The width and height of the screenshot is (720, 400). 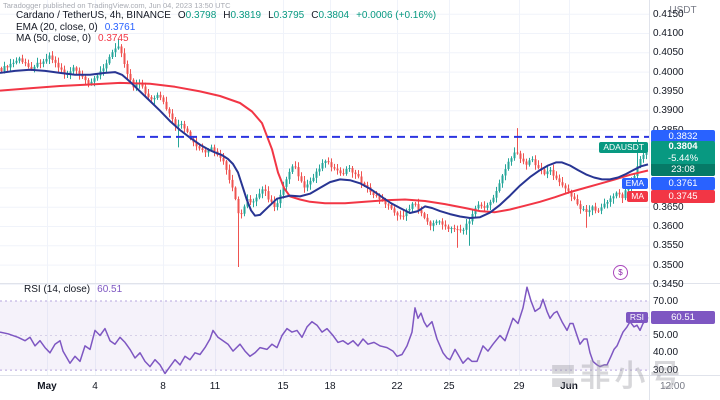 I want to click on close-key: C, so click(x=315, y=15).